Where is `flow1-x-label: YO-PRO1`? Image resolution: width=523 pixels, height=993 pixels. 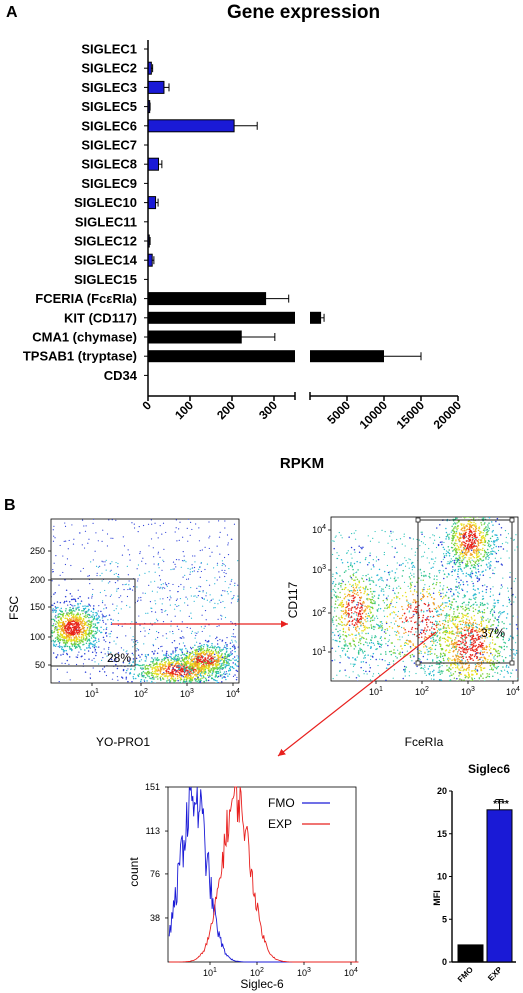 flow1-x-label: YO-PRO1 is located at coordinates (123, 742).